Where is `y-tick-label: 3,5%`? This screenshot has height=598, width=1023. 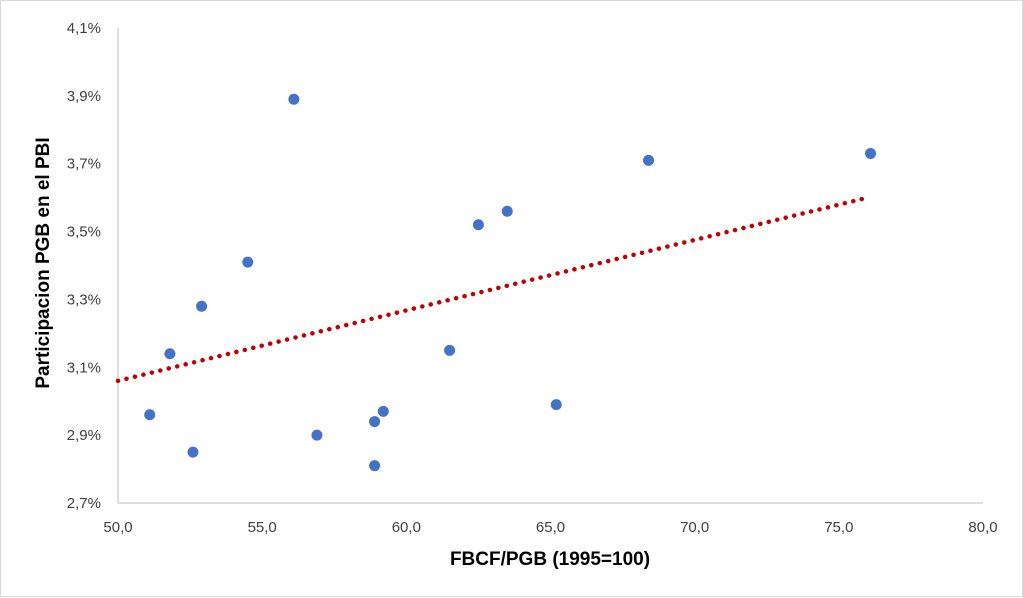
y-tick-label: 3,5% is located at coordinates (84, 232).